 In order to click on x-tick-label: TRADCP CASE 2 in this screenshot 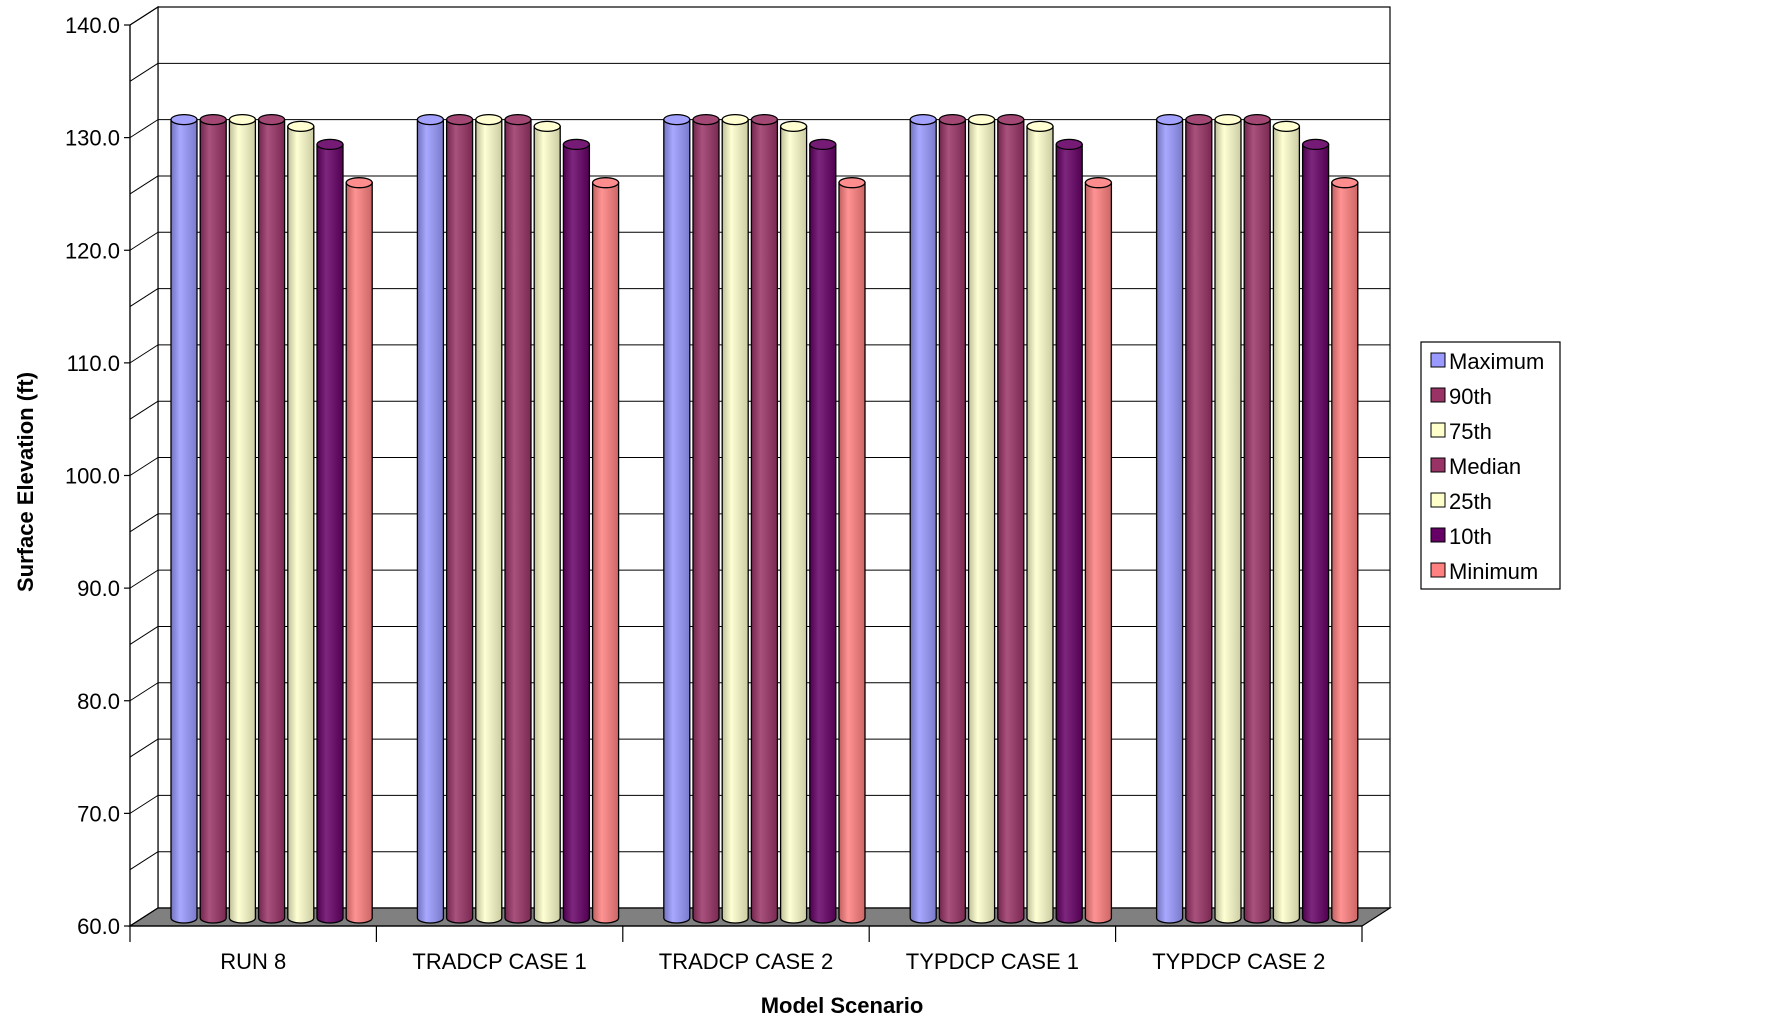, I will do `click(746, 961)`.